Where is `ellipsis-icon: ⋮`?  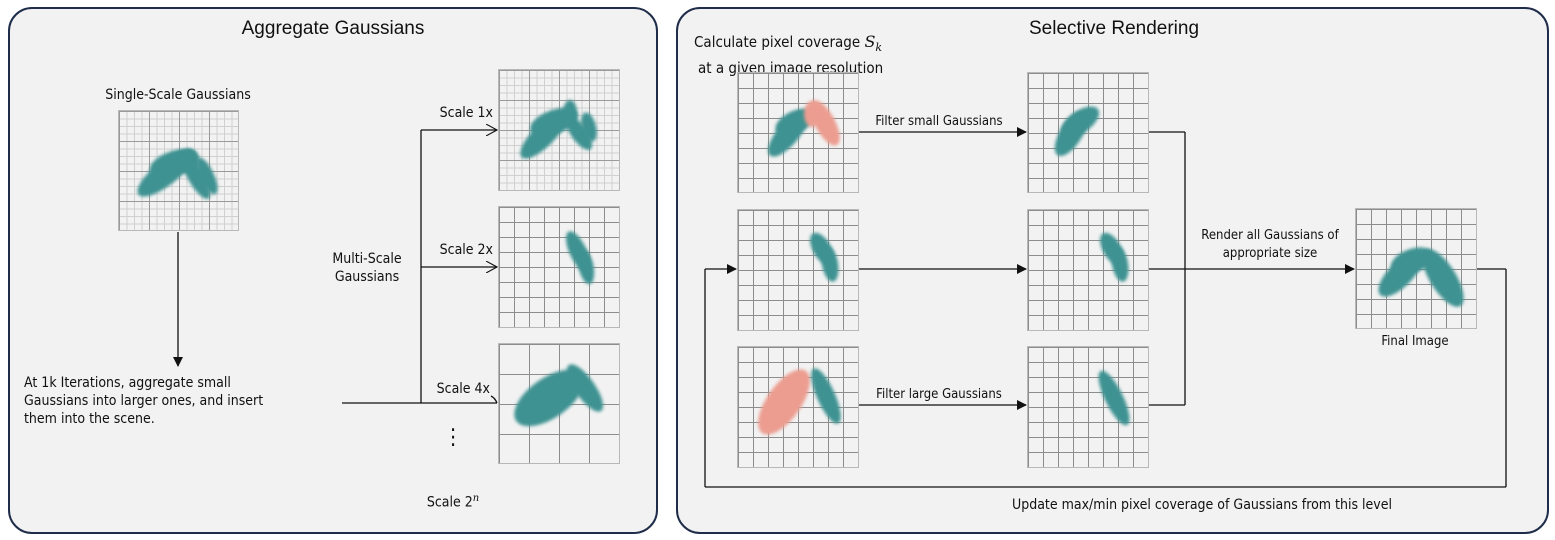 ellipsis-icon: ⋮ is located at coordinates (453, 437).